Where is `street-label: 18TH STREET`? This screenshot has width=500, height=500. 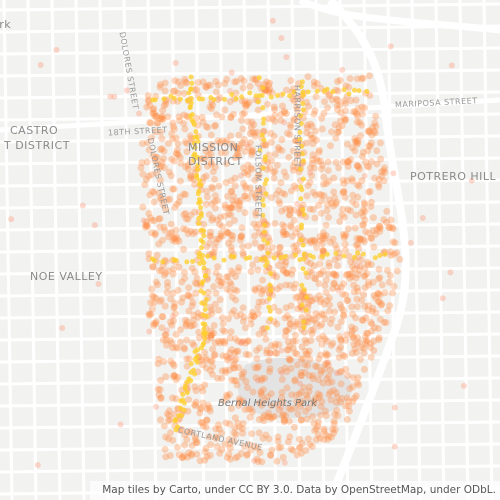
street-label: 18TH STREET is located at coordinates (138, 131).